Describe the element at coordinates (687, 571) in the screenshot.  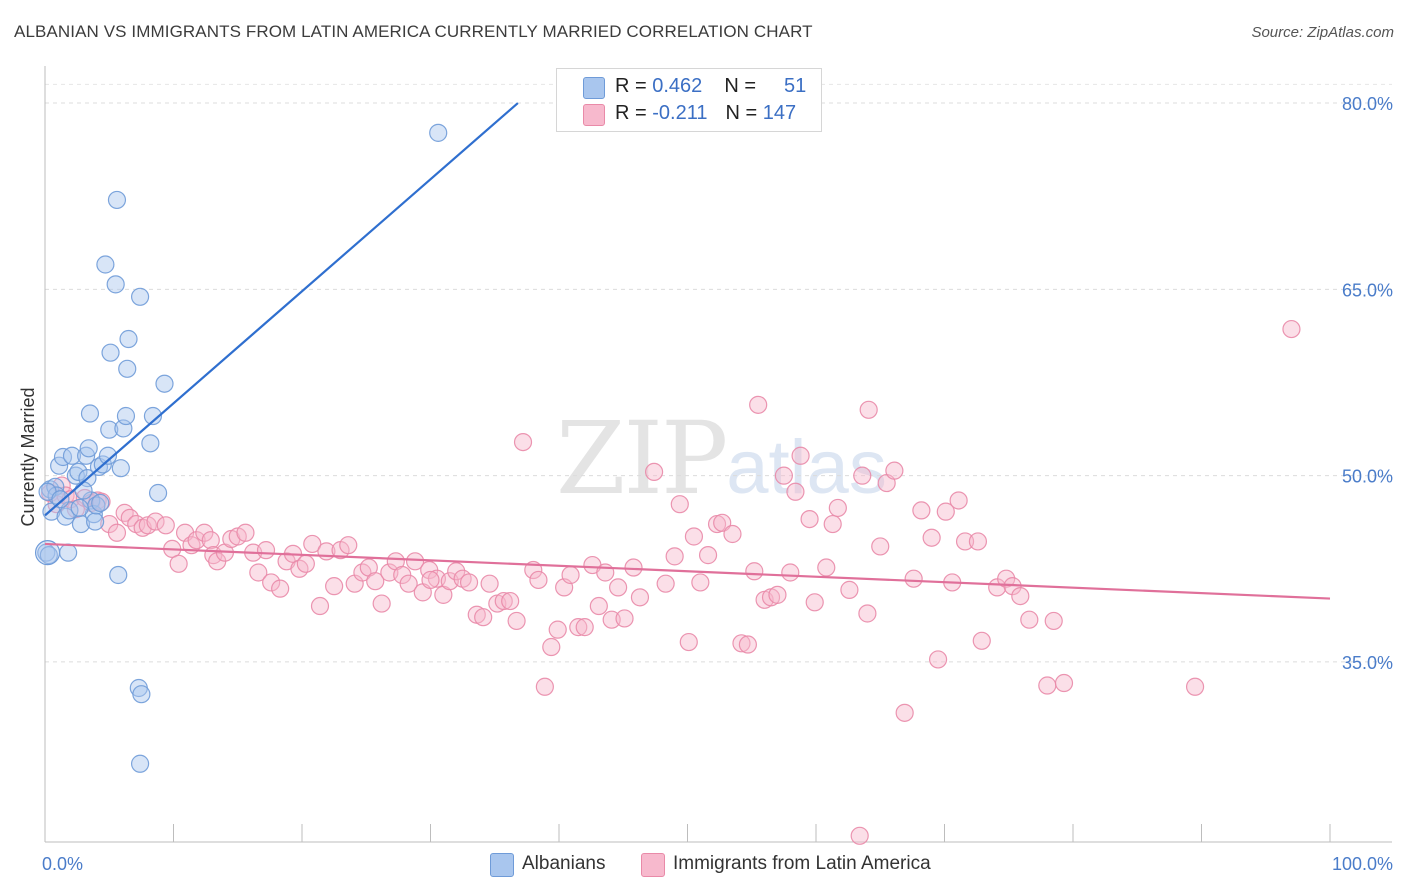
I see `trend-line-immigrants` at that location.